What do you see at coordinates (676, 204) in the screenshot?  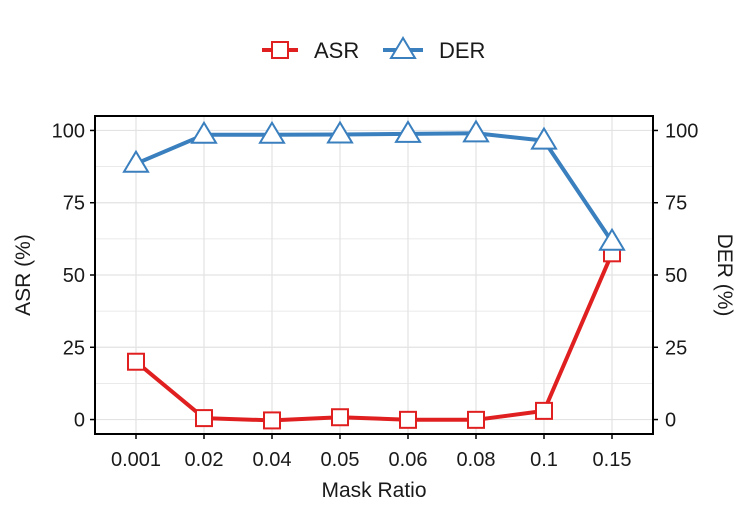 I see `y-tick-label-right: 75` at bounding box center [676, 204].